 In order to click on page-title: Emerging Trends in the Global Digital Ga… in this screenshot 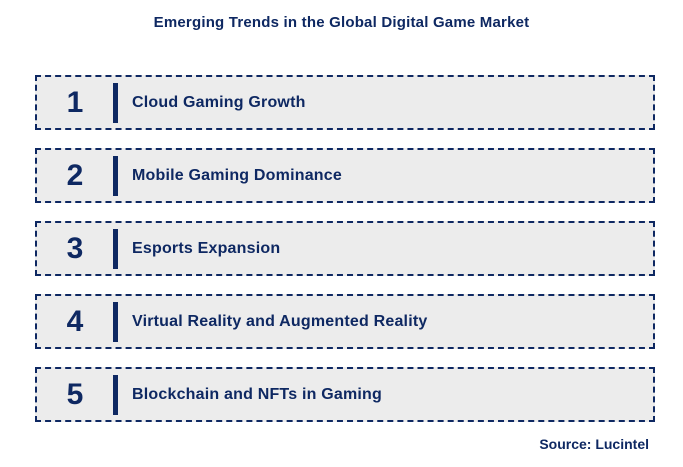, I will do `click(341, 22)`.